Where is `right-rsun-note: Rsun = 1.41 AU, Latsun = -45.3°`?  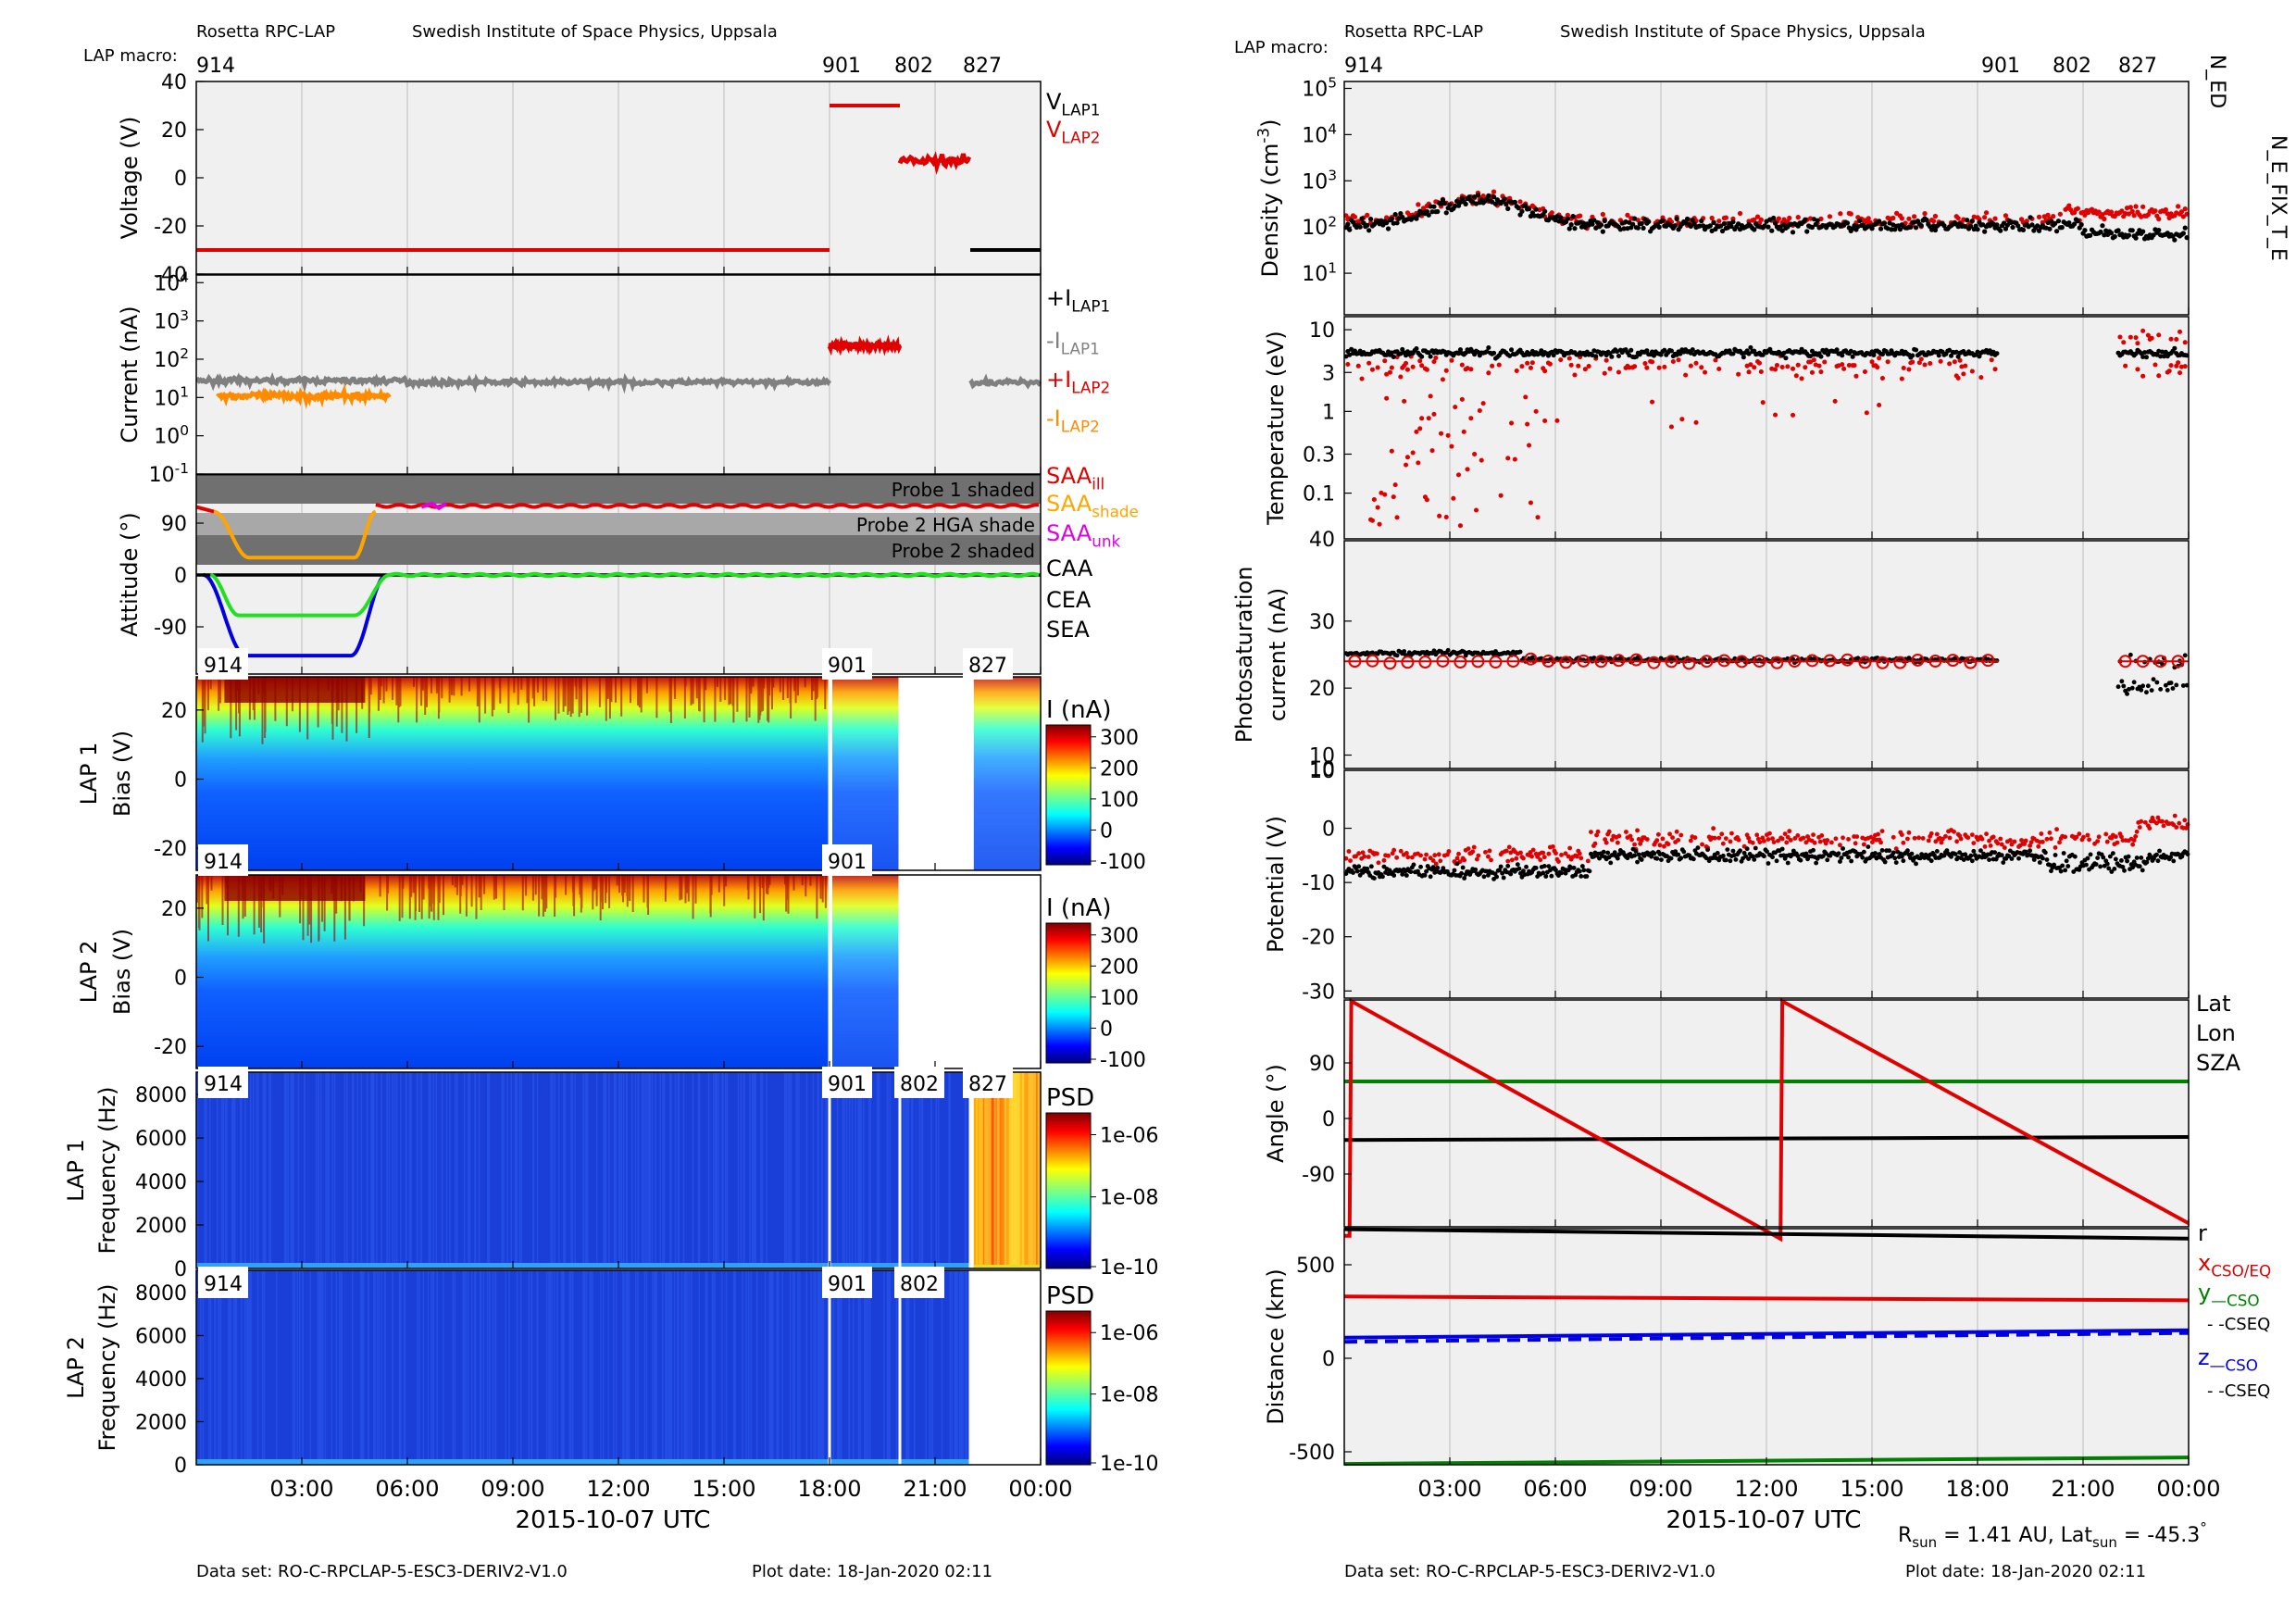 right-rsun-note: Rsun = 1.41 AU, Latsun = -45.3° is located at coordinates (2052, 1535).